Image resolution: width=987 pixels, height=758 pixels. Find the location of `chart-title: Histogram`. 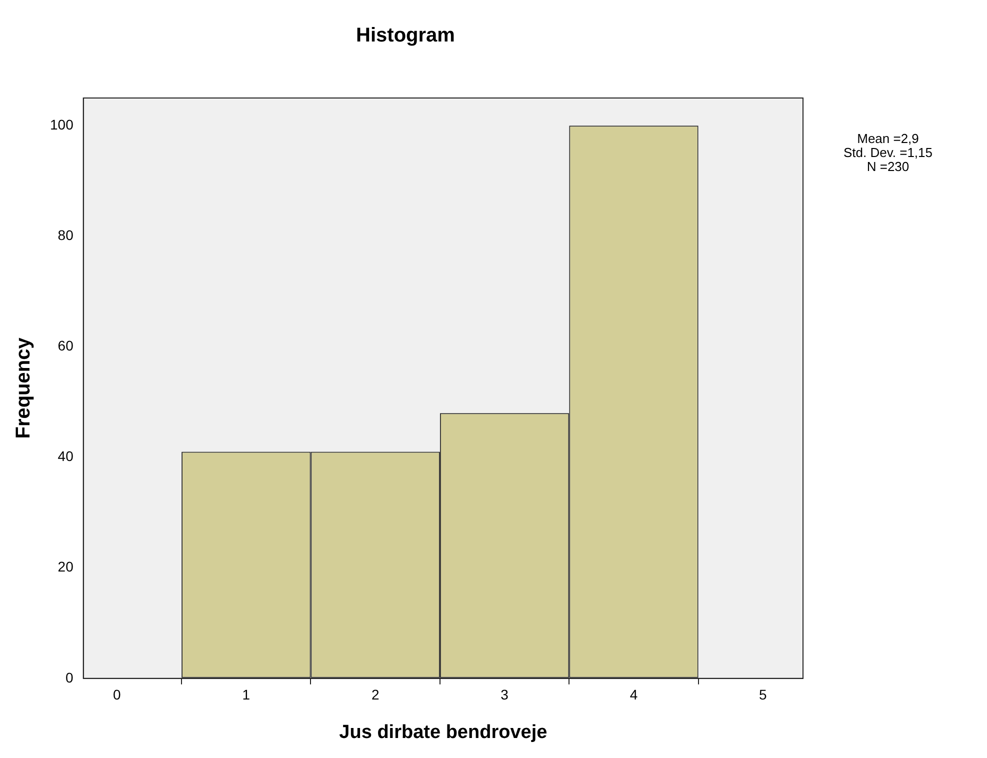

chart-title: Histogram is located at coordinates (405, 35).